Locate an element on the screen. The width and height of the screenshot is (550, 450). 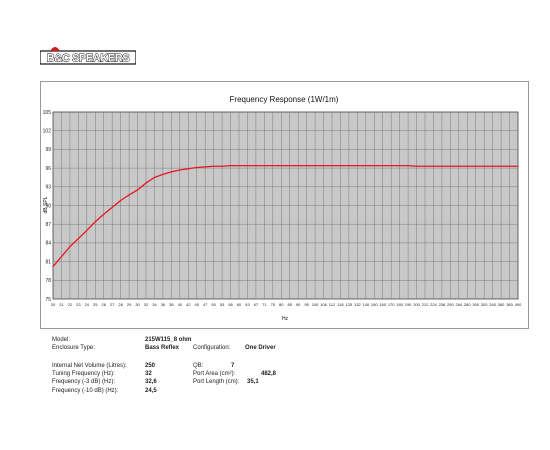
x-tick-label: 42 is located at coordinates (188, 304).